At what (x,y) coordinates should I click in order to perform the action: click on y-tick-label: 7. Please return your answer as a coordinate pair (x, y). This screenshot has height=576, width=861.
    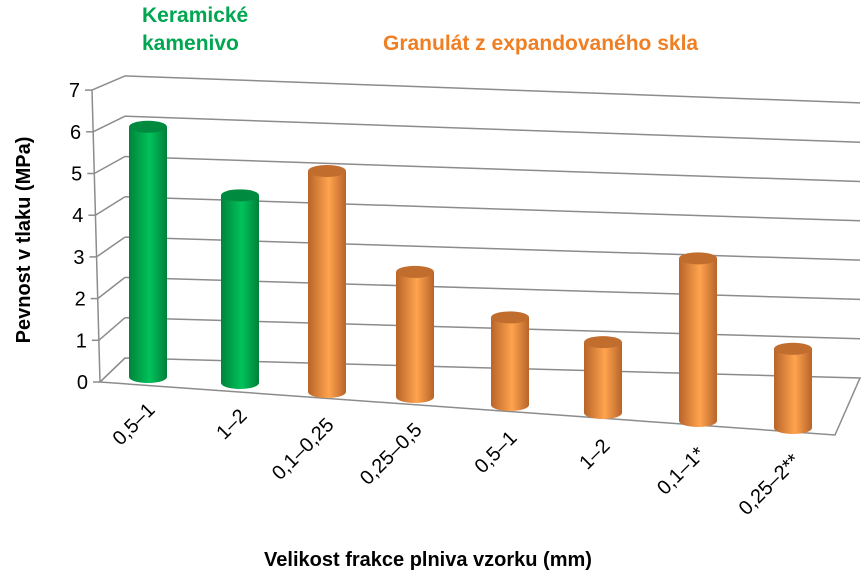
    Looking at the image, I should click on (74, 91).